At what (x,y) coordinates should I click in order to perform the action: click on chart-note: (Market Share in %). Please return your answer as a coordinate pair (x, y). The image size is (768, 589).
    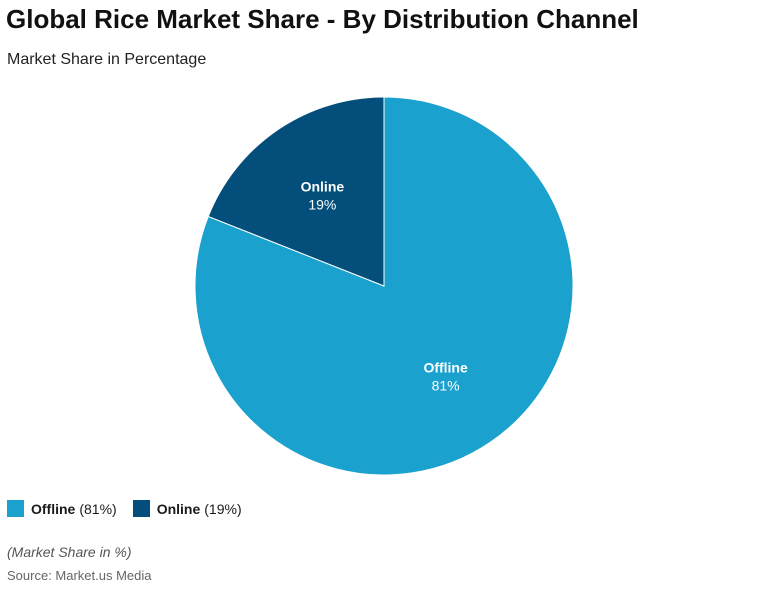
    Looking at the image, I should click on (69, 552).